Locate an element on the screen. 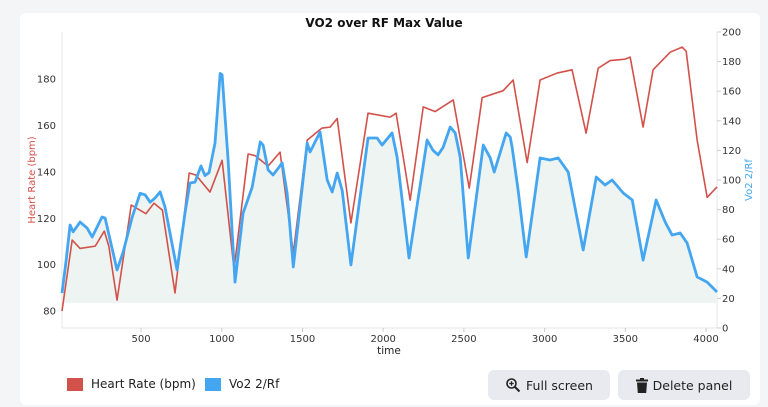 Image resolution: width=768 pixels, height=407 pixels. full-screen-button: Full screen is located at coordinates (549, 385).